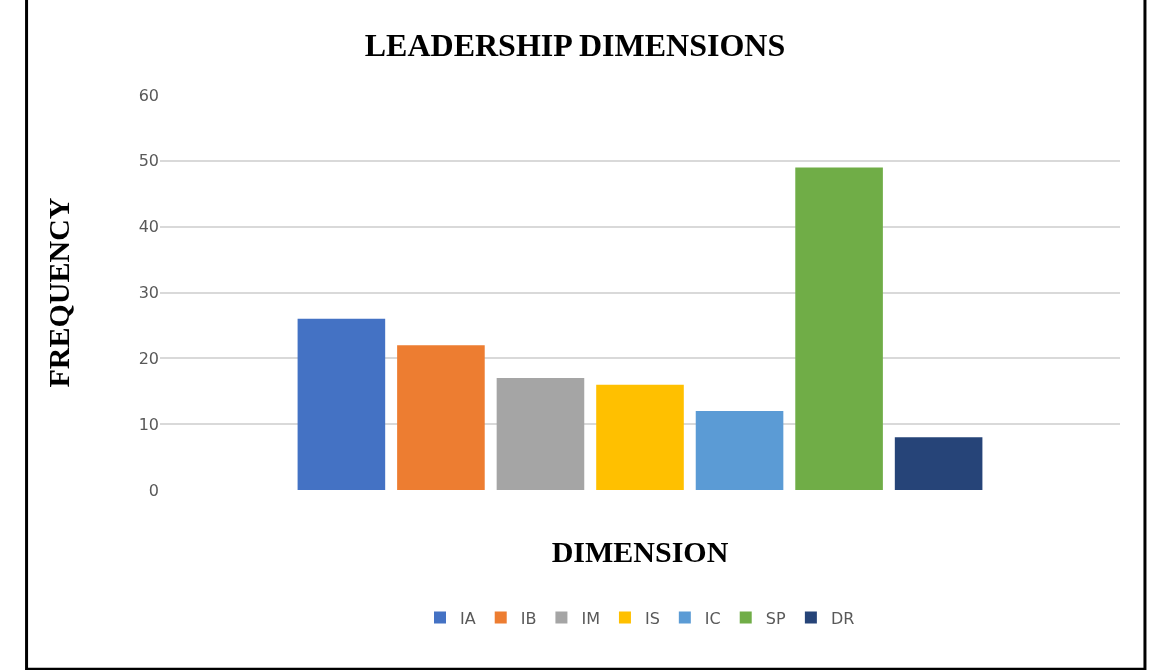 The width and height of the screenshot is (1150, 670). What do you see at coordinates (590, 618) in the screenshot?
I see `legend-label: IM` at bounding box center [590, 618].